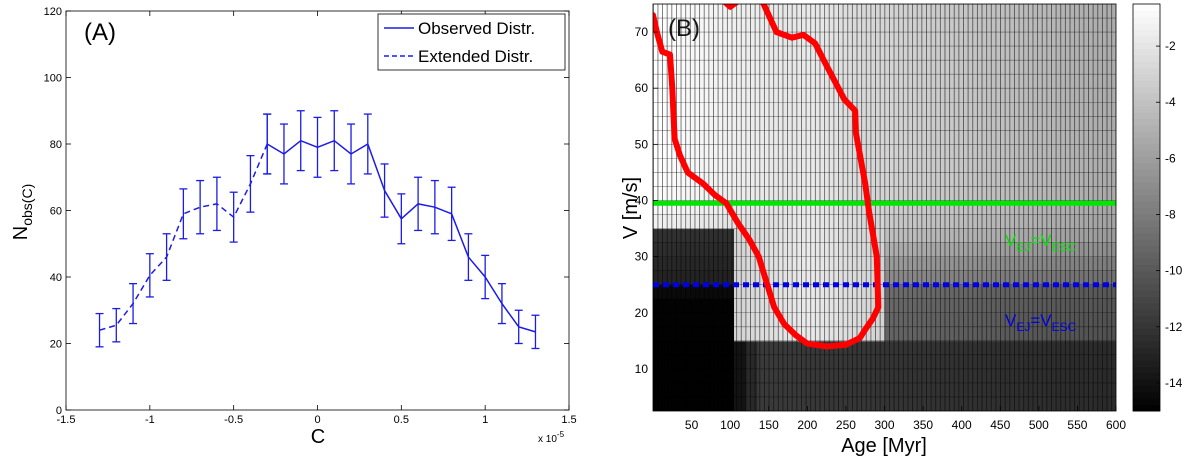 The image size is (1188, 459). What do you see at coordinates (56, 212) in the screenshot?
I see `a-y-tick-label: 60` at bounding box center [56, 212].